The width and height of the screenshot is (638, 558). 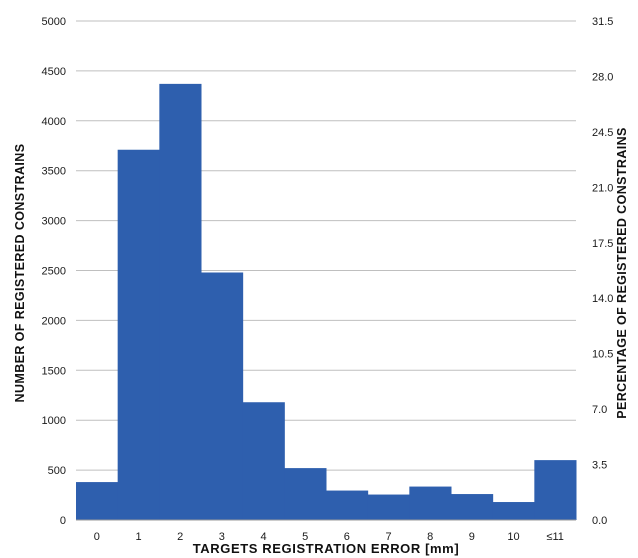 I want to click on y-tick-label: 500, so click(x=57, y=471).